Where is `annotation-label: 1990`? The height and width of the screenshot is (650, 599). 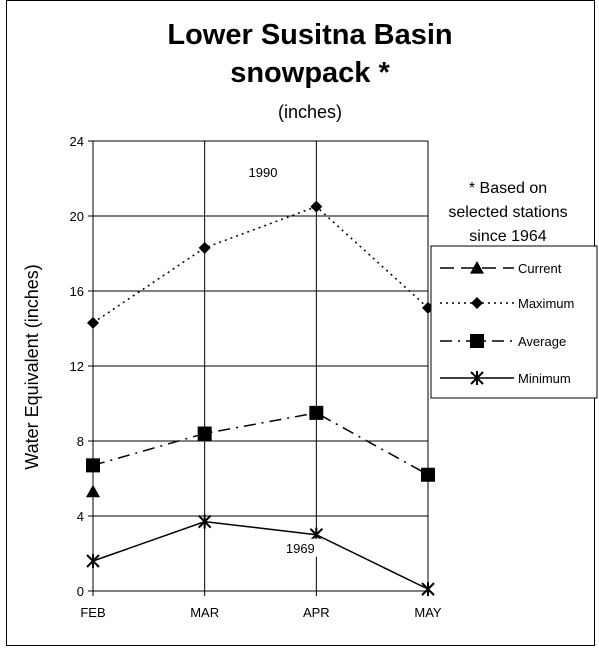
annotation-label: 1990 is located at coordinates (263, 172).